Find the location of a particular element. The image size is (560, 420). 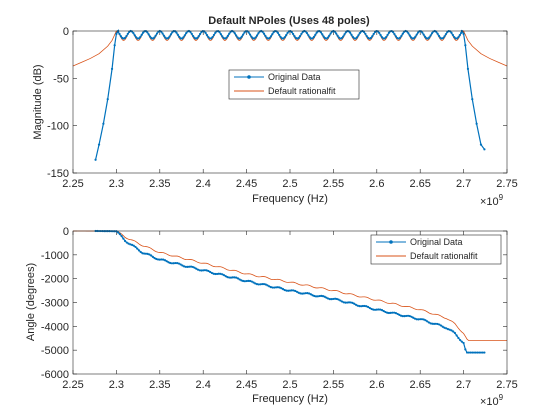

x-tick-label: 2.35 is located at coordinates (159, 184).